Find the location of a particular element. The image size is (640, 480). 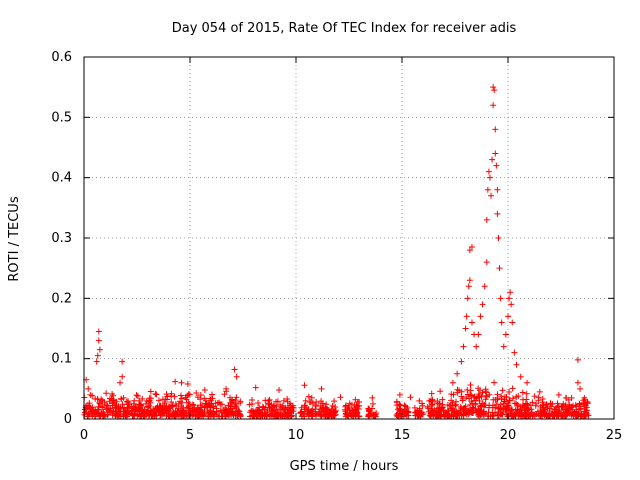

x-tick-label: 5 is located at coordinates (190, 435).